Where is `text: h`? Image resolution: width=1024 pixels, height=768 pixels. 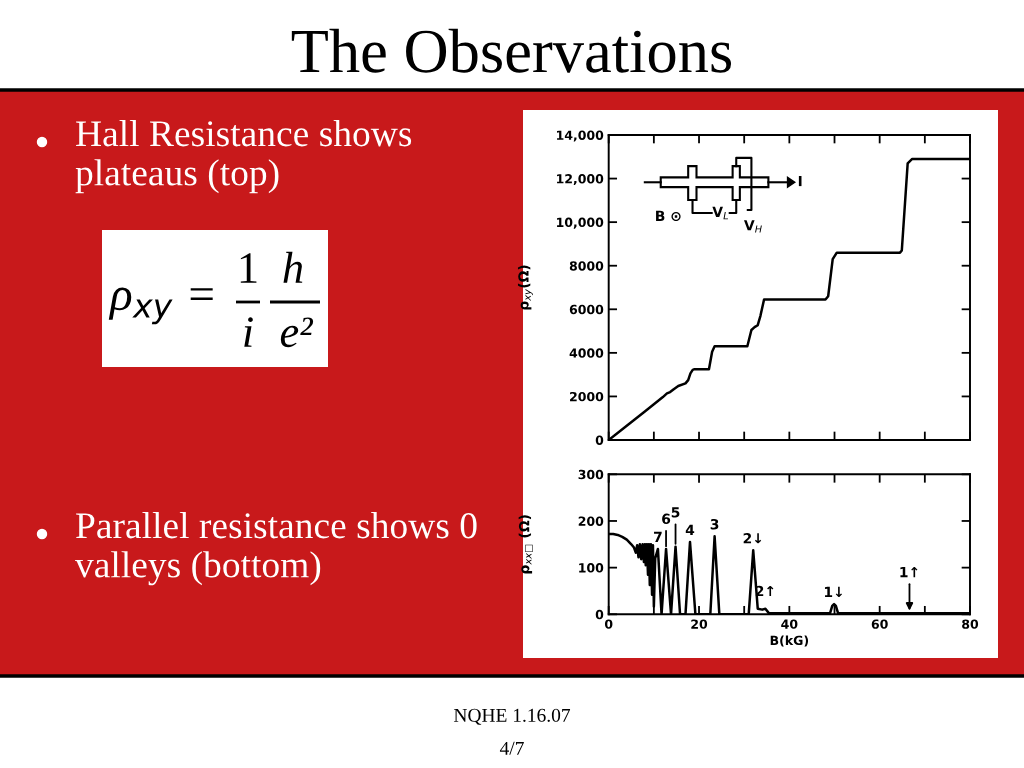
text: h is located at coordinates (293, 267).